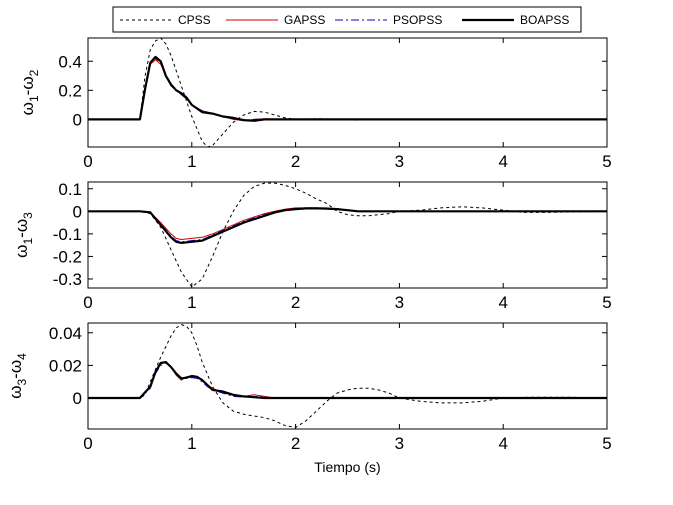  Describe the element at coordinates (29, 92) in the screenshot. I see `y-axis-label: ω1-ω2` at that location.